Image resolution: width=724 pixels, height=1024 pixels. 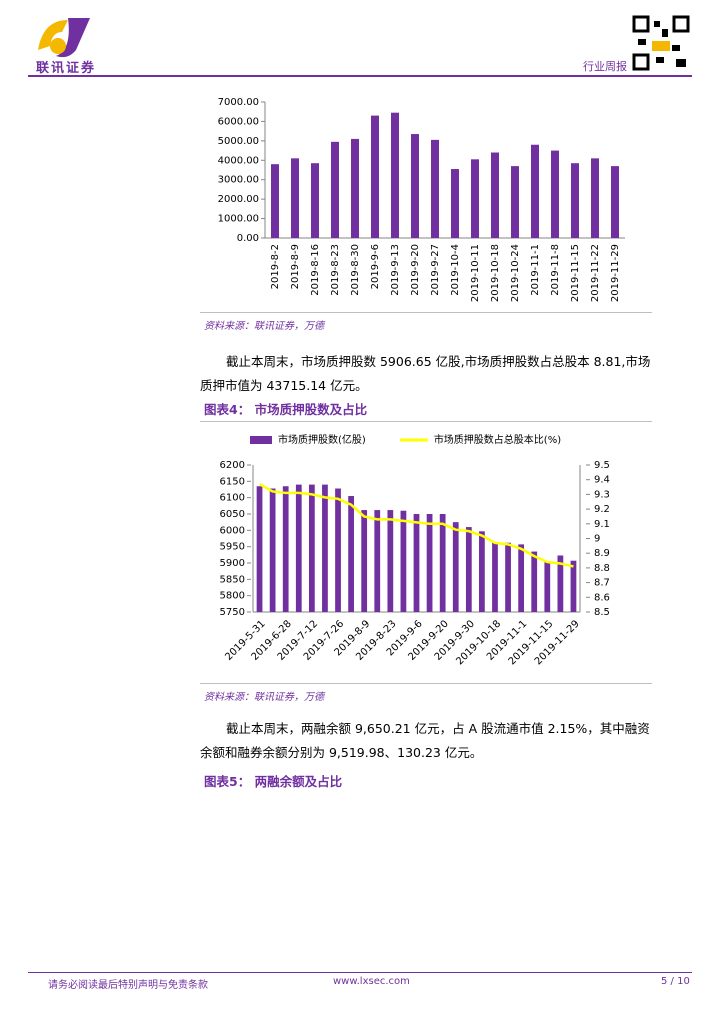 What do you see at coordinates (128, 985) in the screenshot?
I see `disclaimer: 请务必阅读最后特别声明与免责条款` at bounding box center [128, 985].